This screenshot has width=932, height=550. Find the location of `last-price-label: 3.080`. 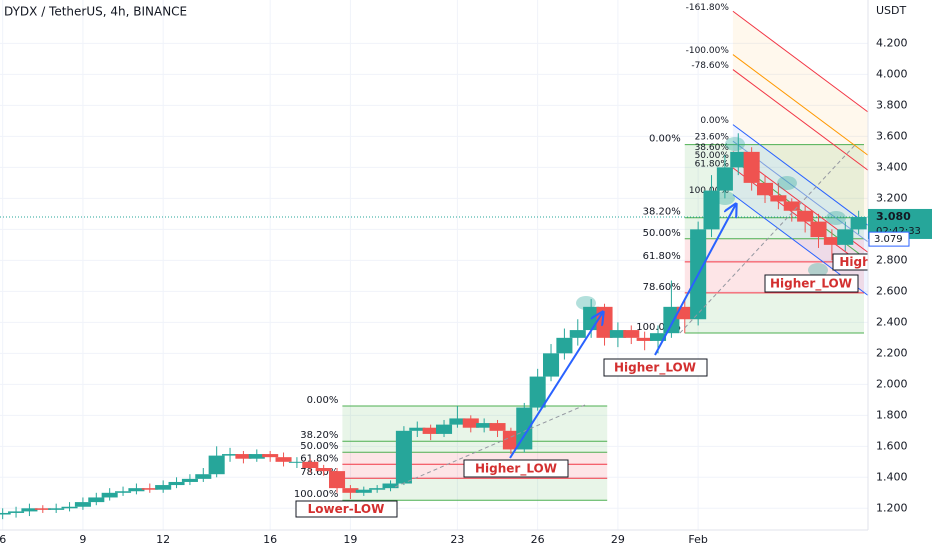

last-price-label: 3.080 is located at coordinates (893, 216).